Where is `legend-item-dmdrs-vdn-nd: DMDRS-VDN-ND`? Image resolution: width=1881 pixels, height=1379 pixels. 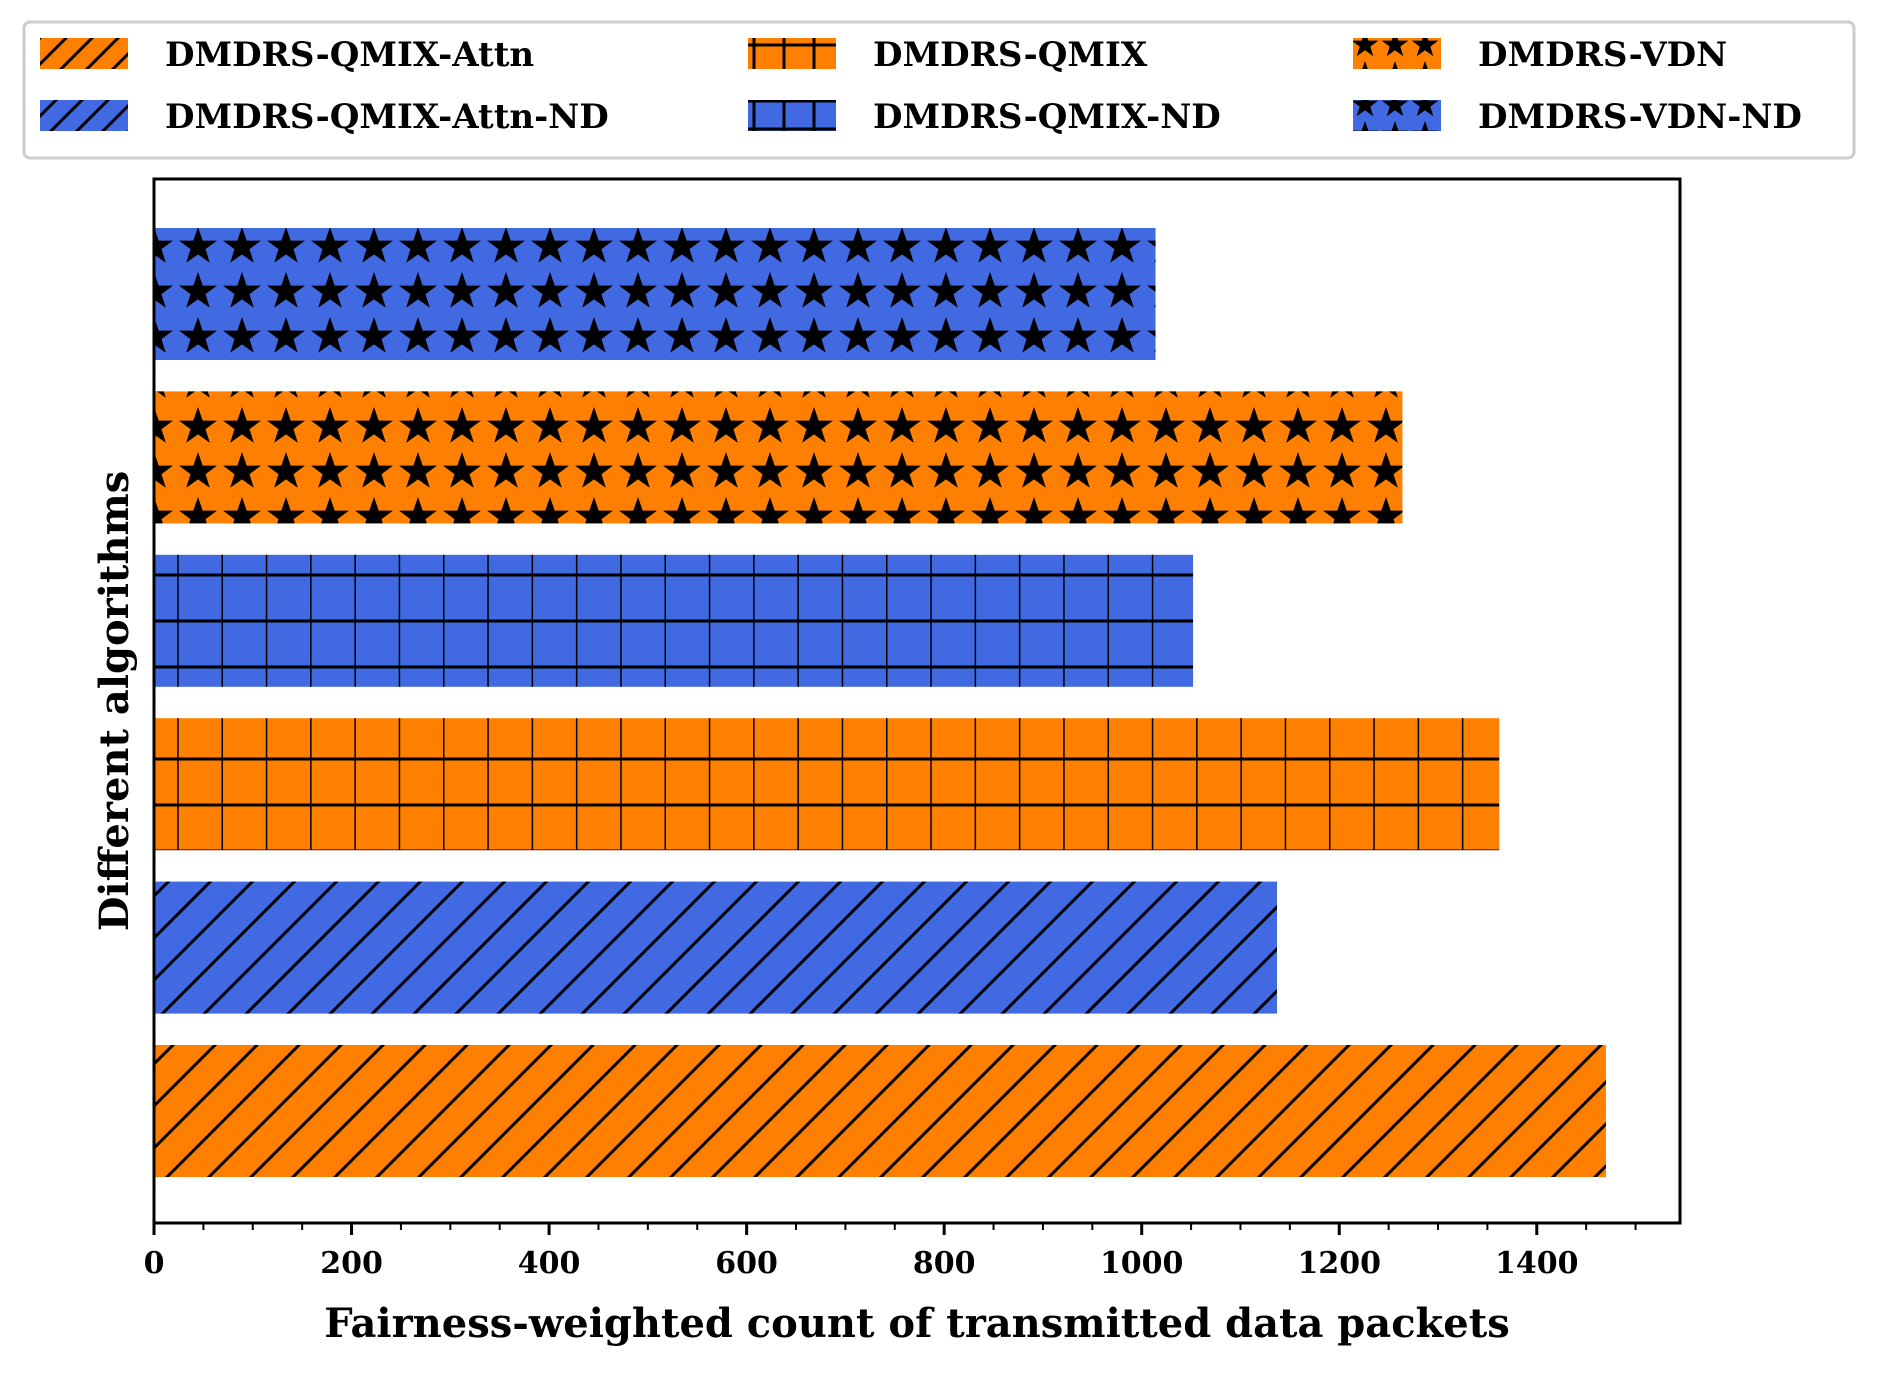
legend-item-dmdrs-vdn-nd: DMDRS-VDN-ND is located at coordinates (1577, 117).